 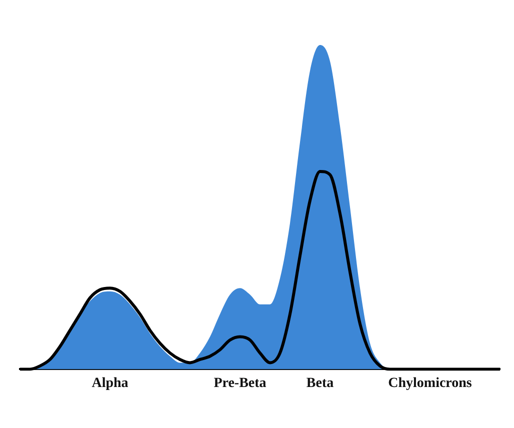 What do you see at coordinates (320, 384) in the screenshot?
I see `x-tick-label: Beta` at bounding box center [320, 384].